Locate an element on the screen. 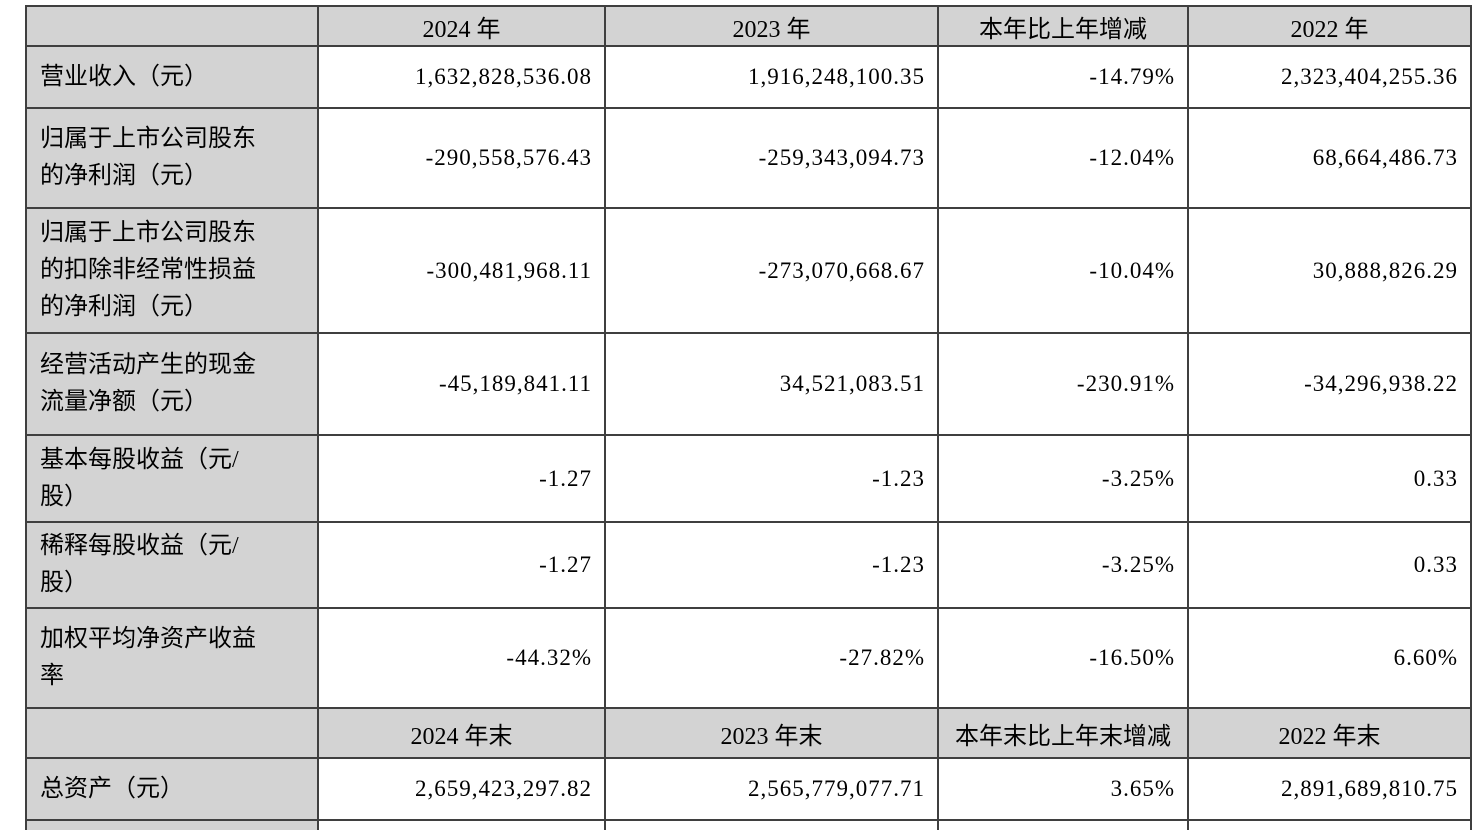 This screenshot has height=830, width=1479. header-2022-end: 2022 年末 is located at coordinates (1329, 733).